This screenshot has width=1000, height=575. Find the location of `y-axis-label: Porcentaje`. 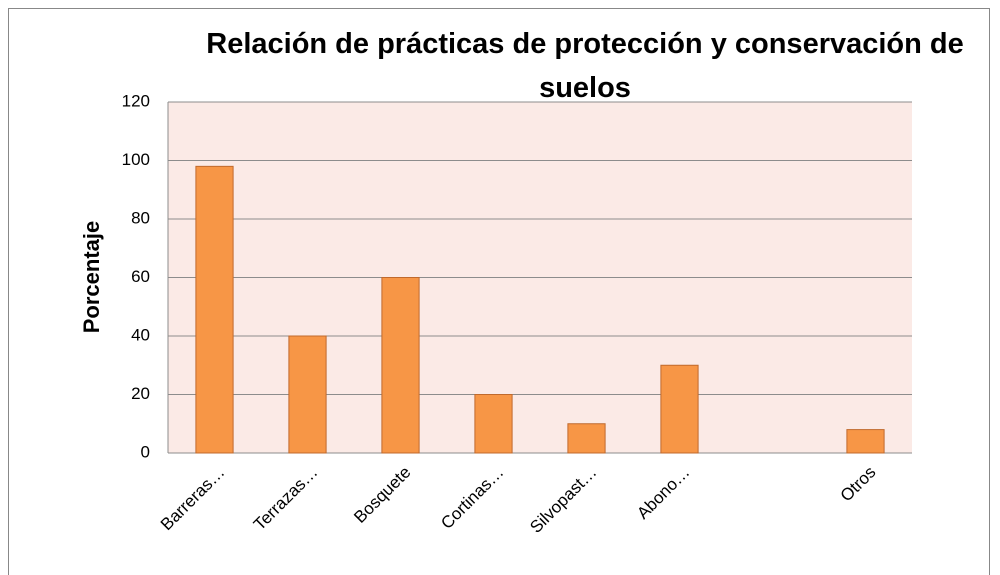

y-axis-label: Porcentaje is located at coordinates (91, 277).